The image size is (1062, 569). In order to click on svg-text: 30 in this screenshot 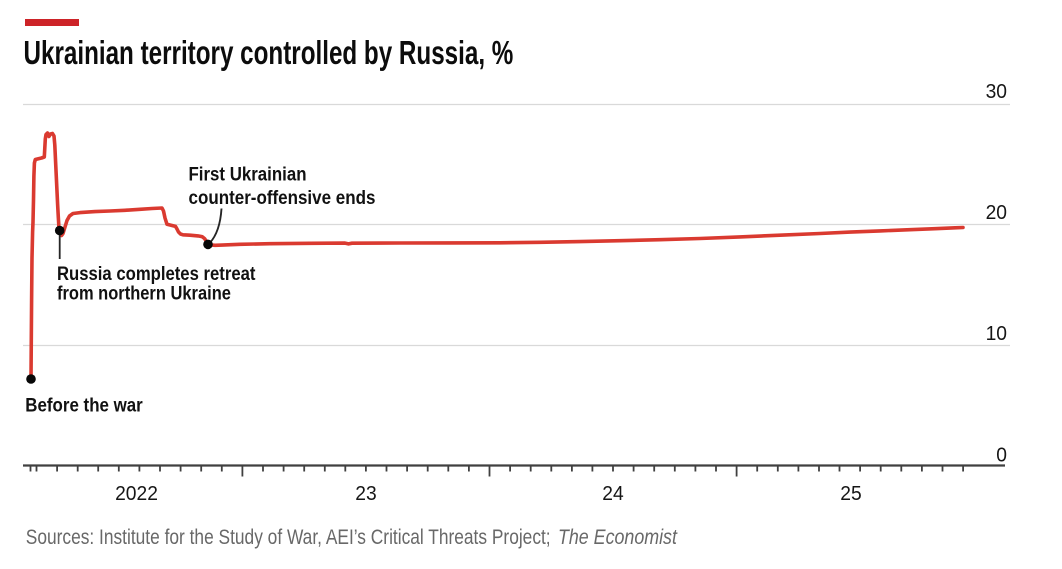, I will do `click(996, 91)`.